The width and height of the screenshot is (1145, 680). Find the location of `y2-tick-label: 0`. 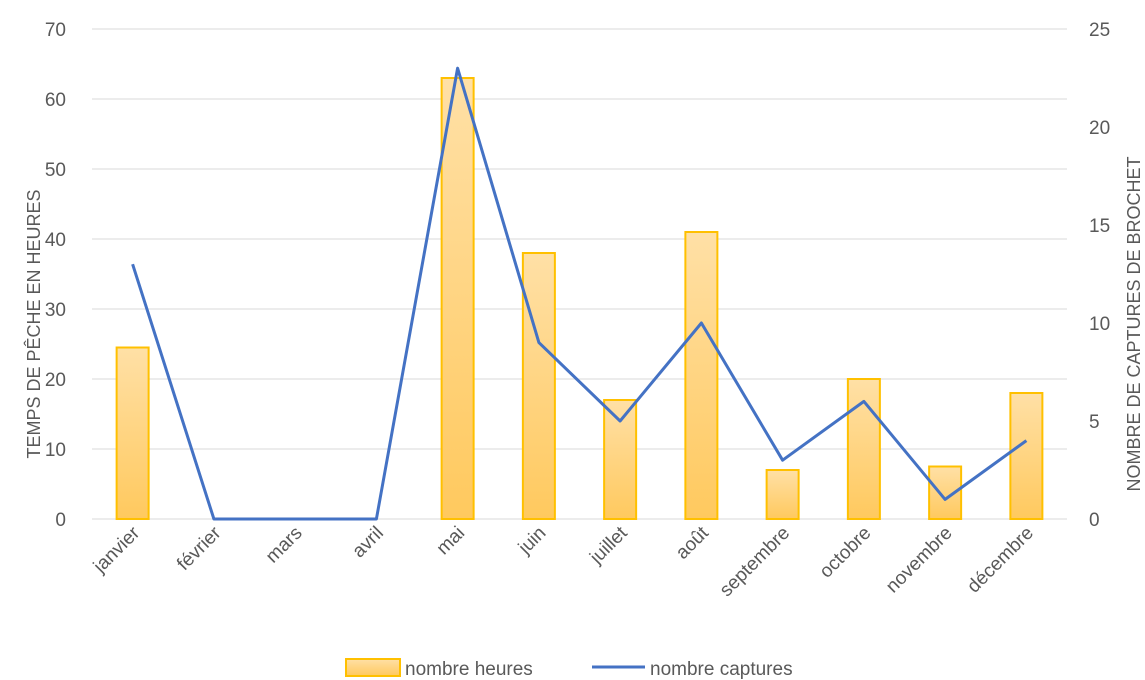

y2-tick-label: 0 is located at coordinates (1094, 520).